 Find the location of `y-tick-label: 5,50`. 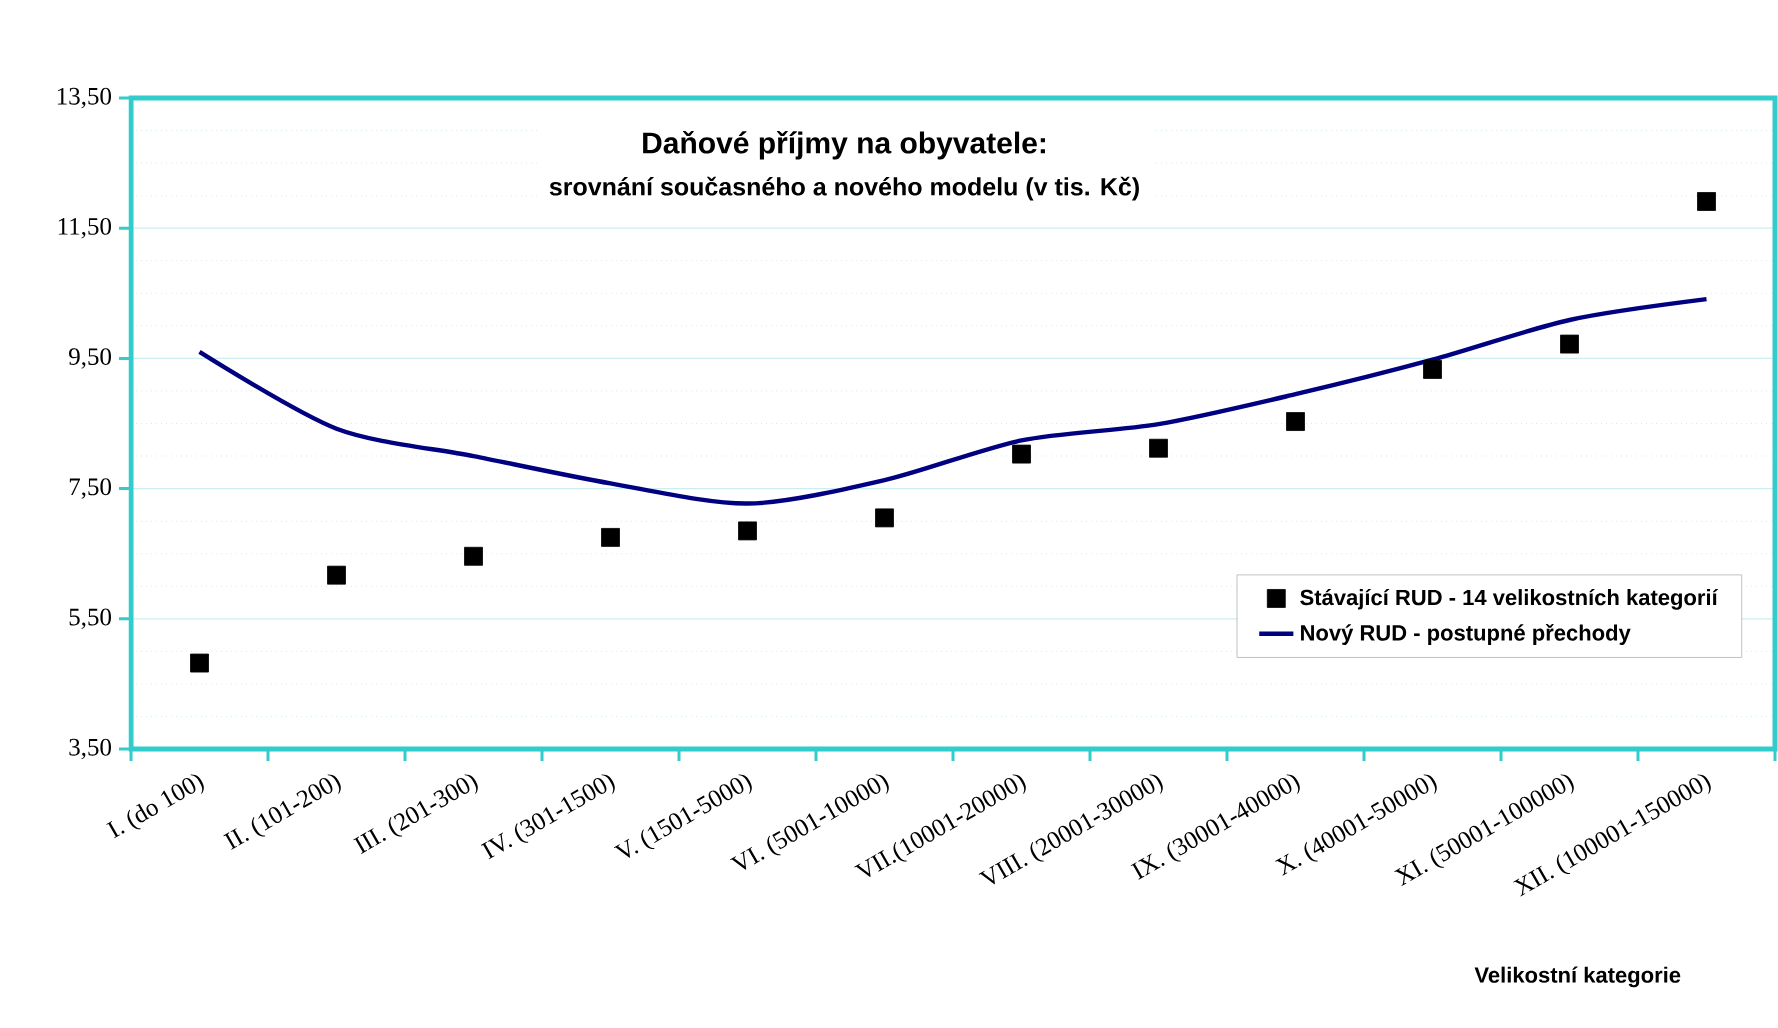

y-tick-label: 5,50 is located at coordinates (90, 619).